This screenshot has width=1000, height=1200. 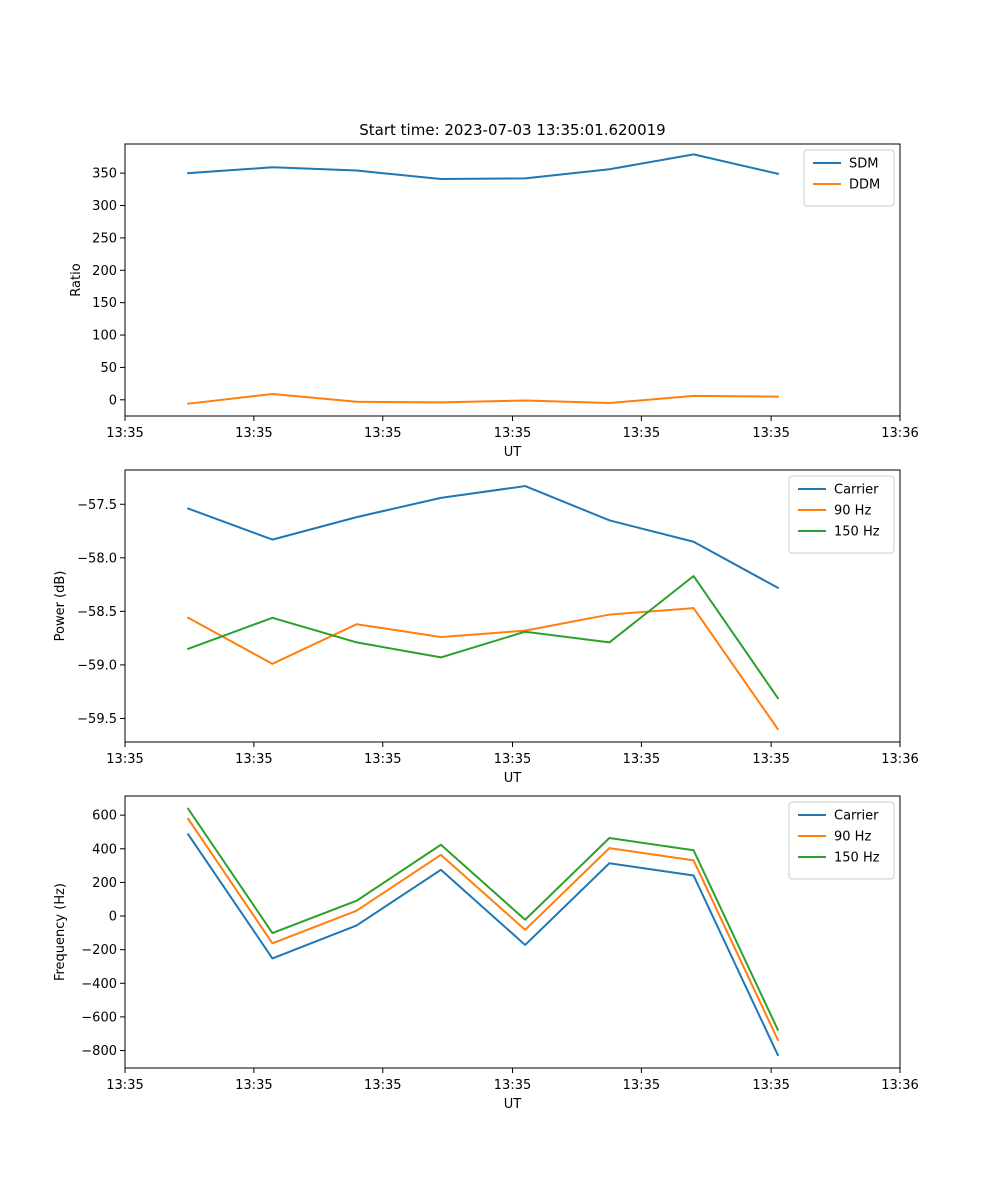 I want to click on y-axis-label: Frequency (Hz), so click(x=60, y=932).